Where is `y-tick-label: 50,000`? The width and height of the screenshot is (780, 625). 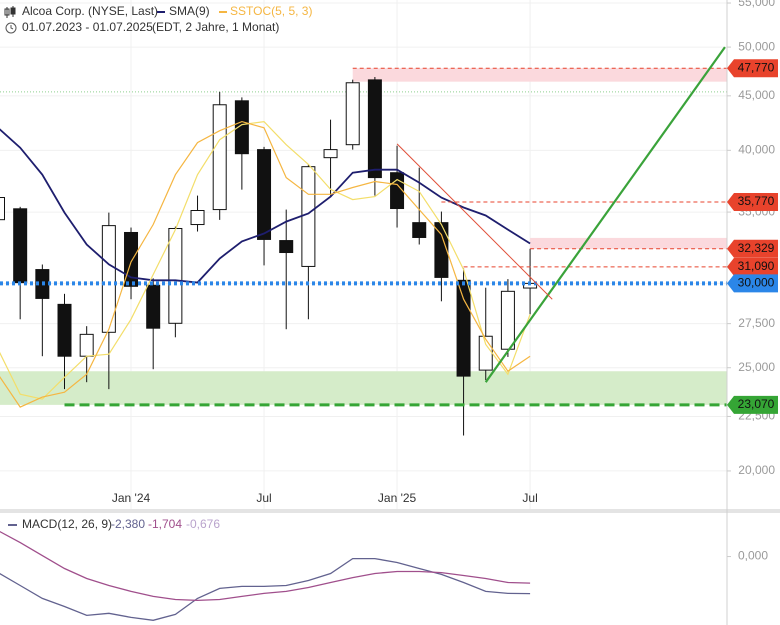 y-tick-label: 50,000 is located at coordinates (756, 46).